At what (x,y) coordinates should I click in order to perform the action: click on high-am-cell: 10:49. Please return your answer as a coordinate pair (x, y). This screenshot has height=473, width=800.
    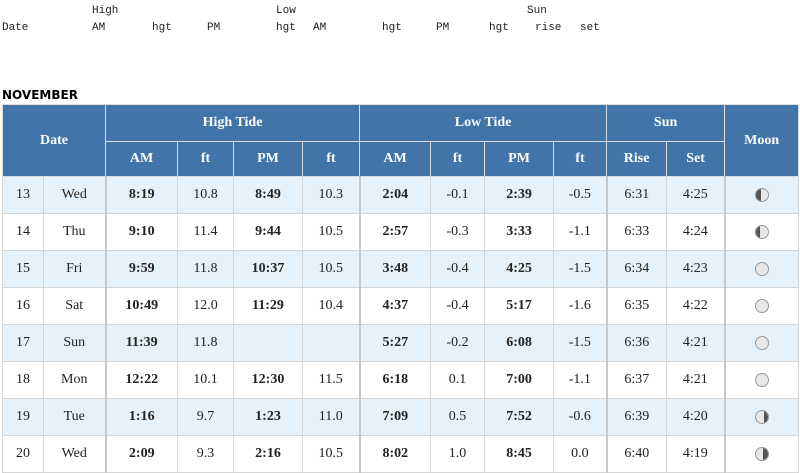
    Looking at the image, I should click on (141, 306).